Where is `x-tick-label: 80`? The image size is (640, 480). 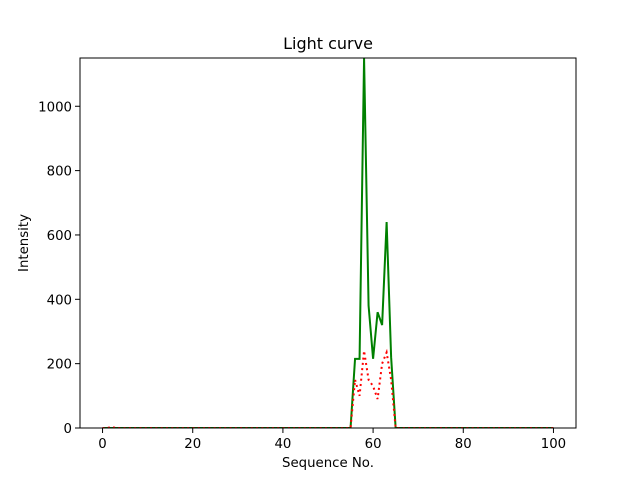 x-tick-label: 80 is located at coordinates (463, 444).